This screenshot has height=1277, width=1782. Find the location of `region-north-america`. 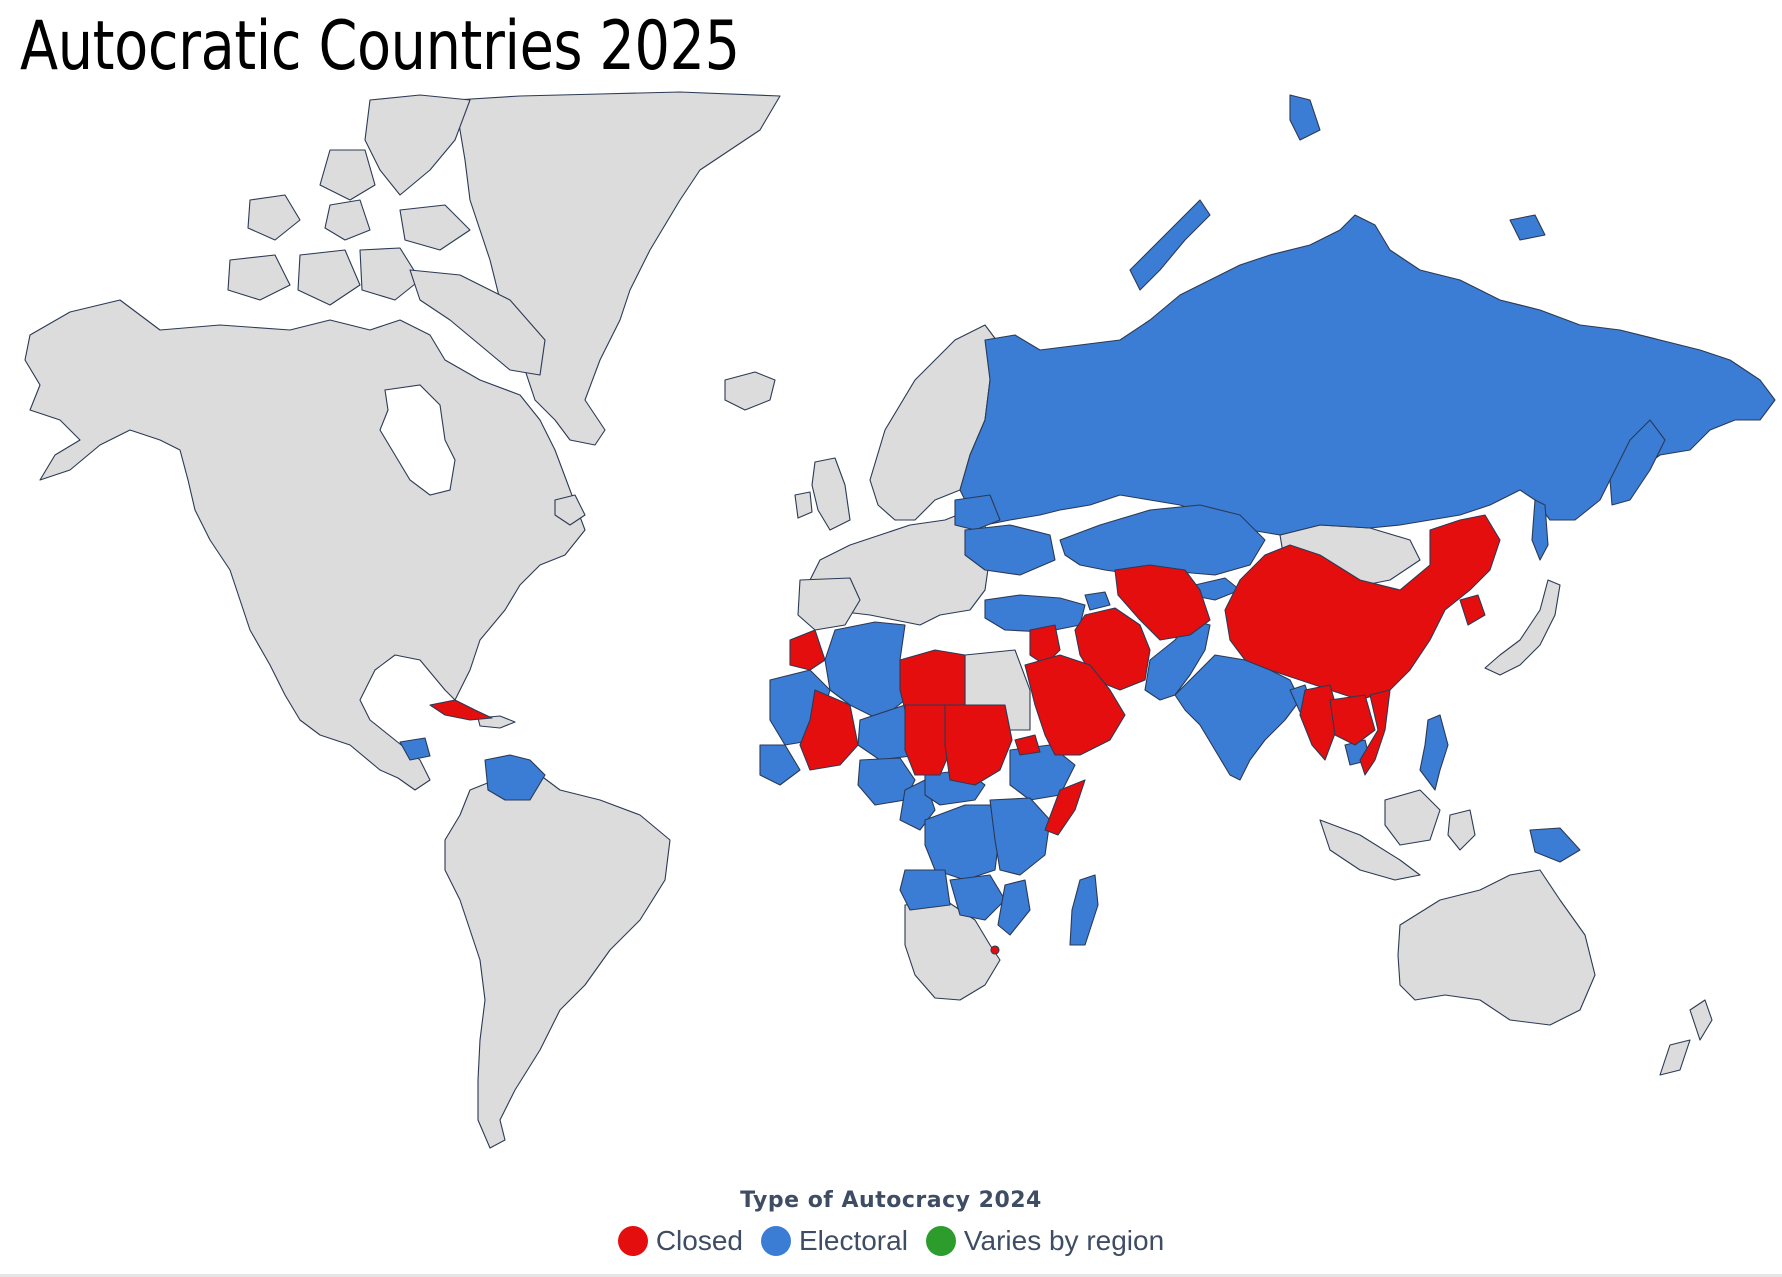

region-north-america is located at coordinates (305, 545).